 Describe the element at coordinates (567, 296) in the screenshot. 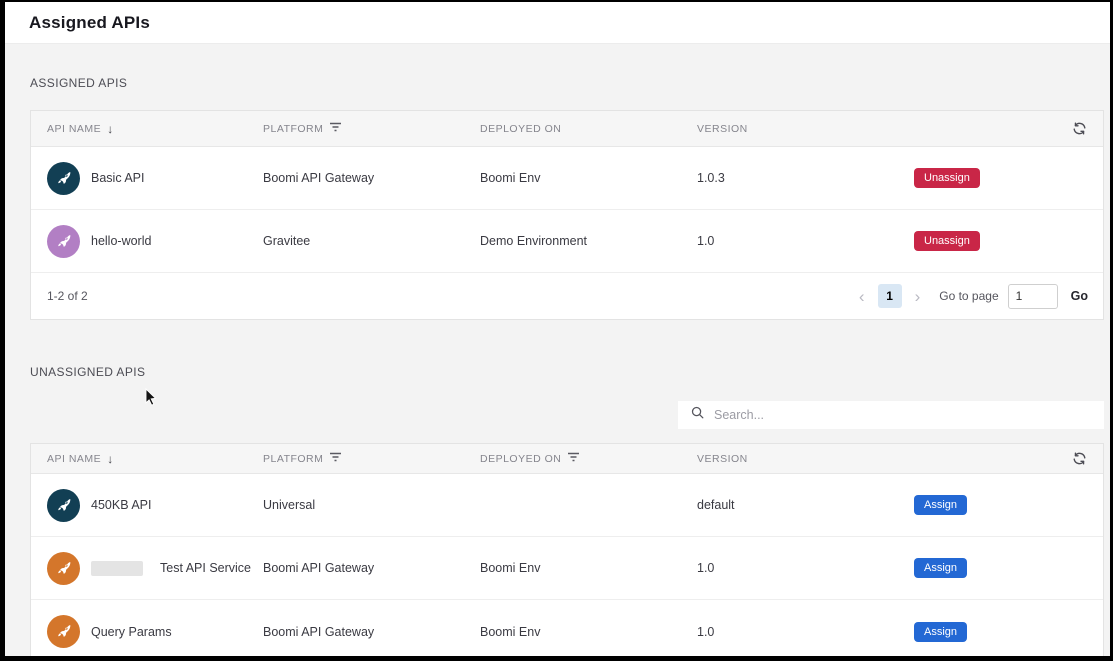

I see `pagination-bar: 1-2 of 2 ‹ 1 › Go to page Go` at that location.